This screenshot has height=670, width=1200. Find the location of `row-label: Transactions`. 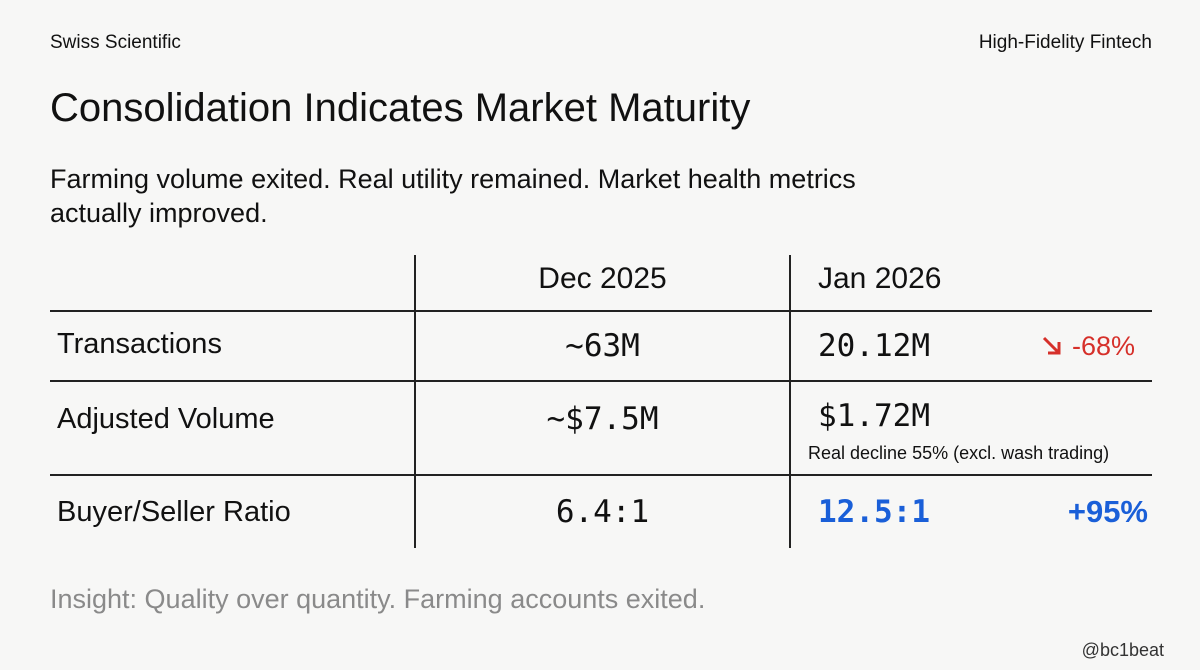

row-label: Transactions is located at coordinates (139, 344).